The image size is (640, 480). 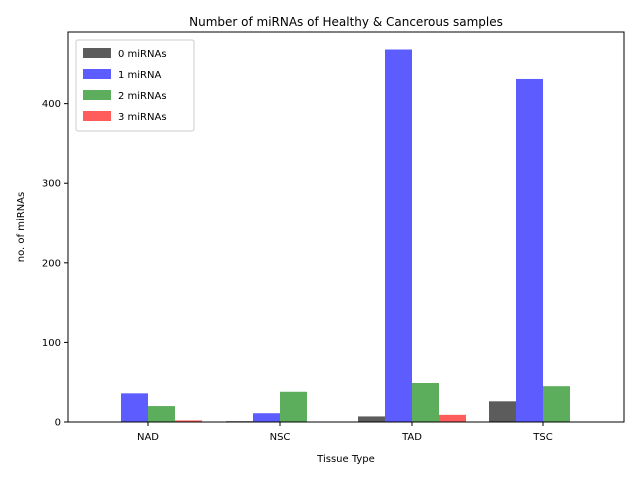 I want to click on x-tick-label: TSC, so click(x=542, y=437).